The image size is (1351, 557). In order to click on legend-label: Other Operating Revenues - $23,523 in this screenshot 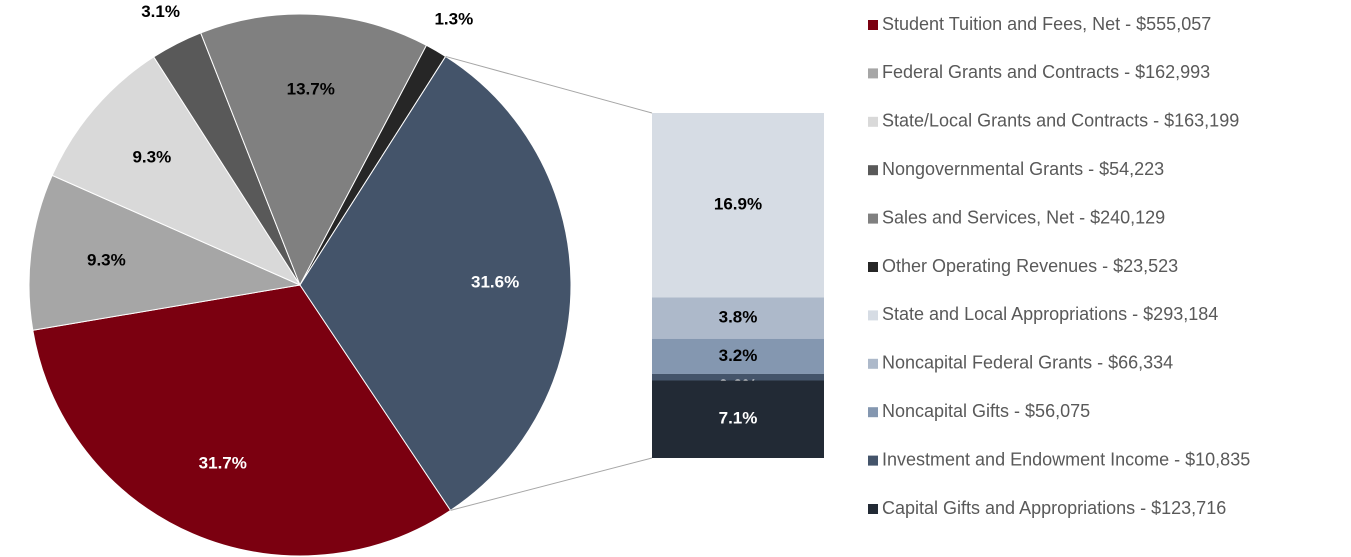, I will do `click(1030, 266)`.